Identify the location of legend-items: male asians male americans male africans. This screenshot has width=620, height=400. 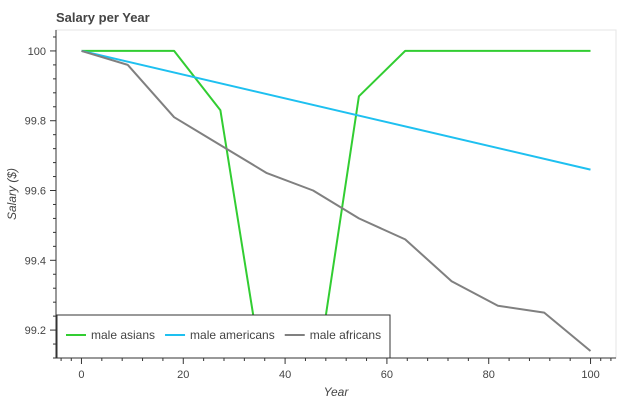
(223, 335).